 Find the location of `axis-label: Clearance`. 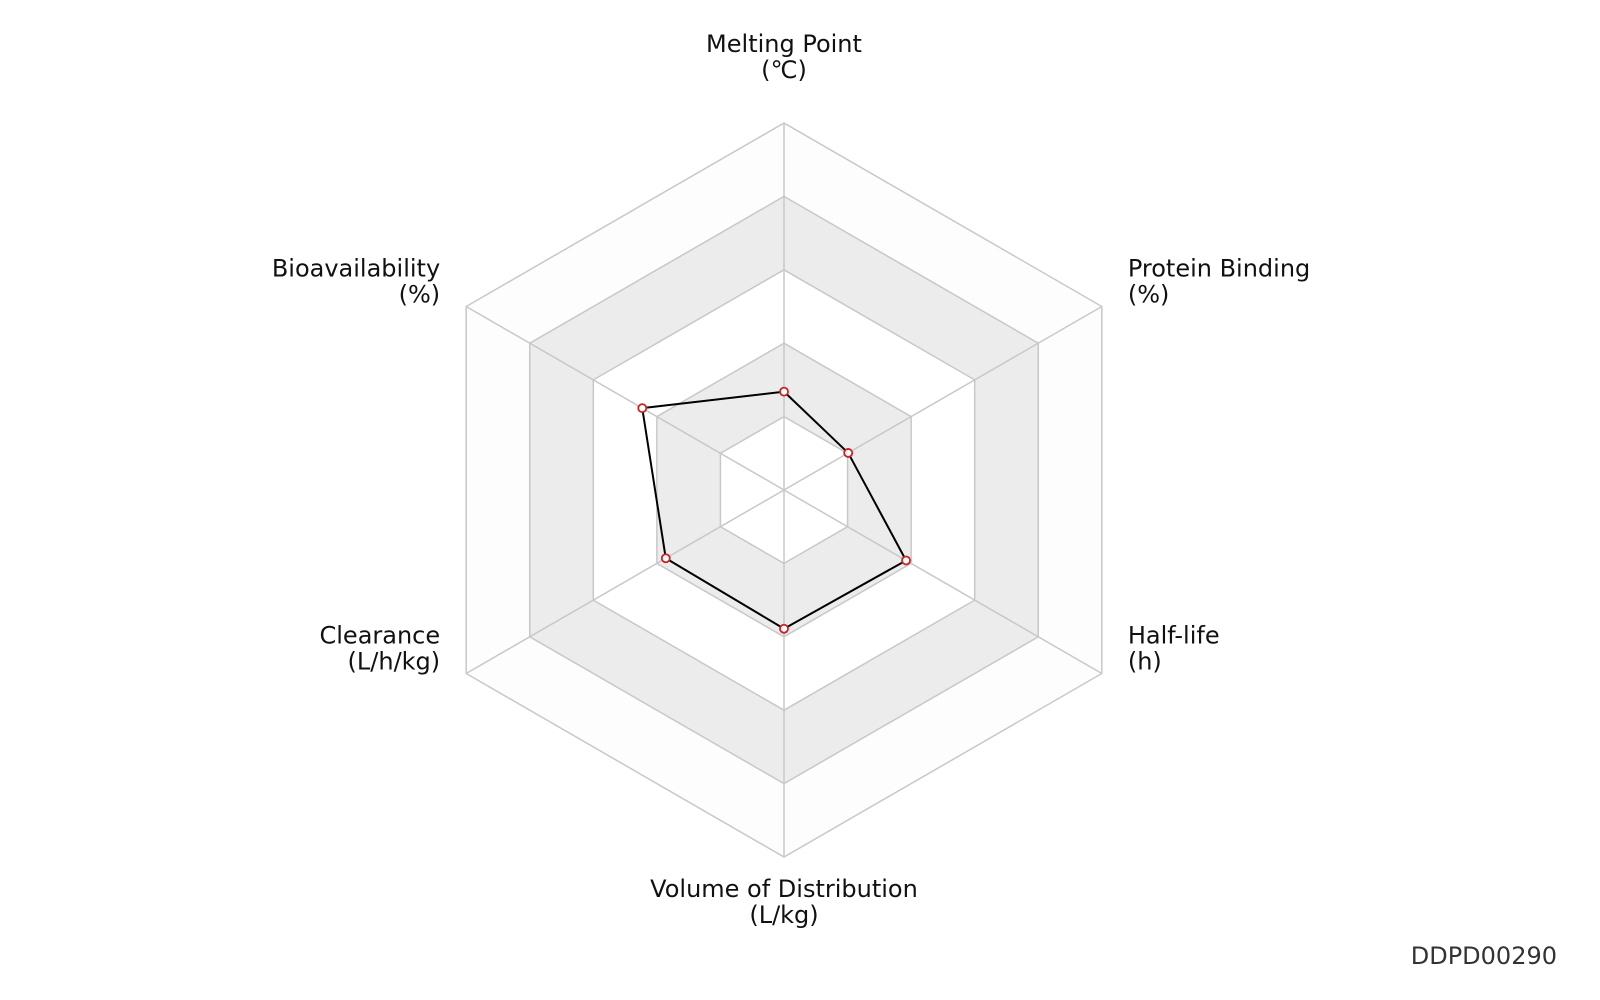

axis-label: Clearance is located at coordinates (380, 636).